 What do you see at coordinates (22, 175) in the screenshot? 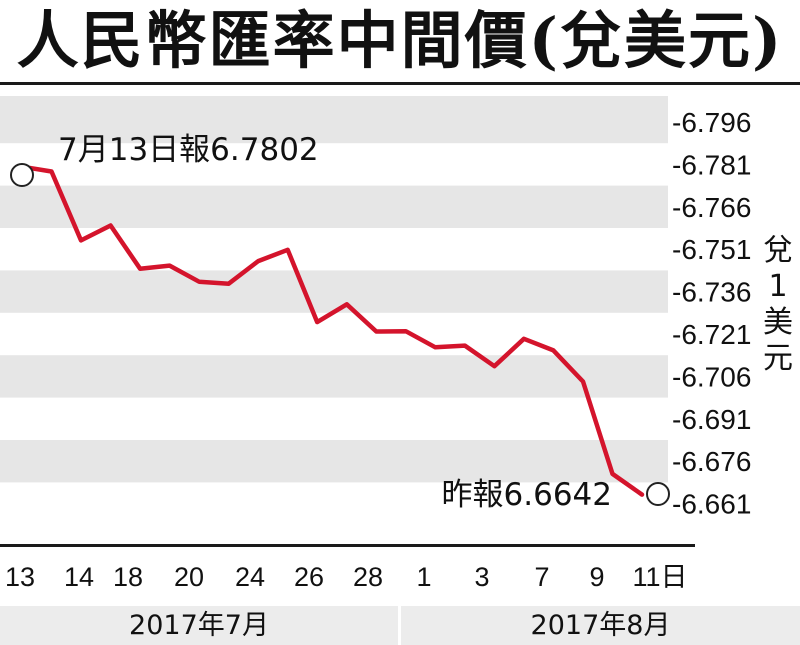
I see `start-point-marker` at bounding box center [22, 175].